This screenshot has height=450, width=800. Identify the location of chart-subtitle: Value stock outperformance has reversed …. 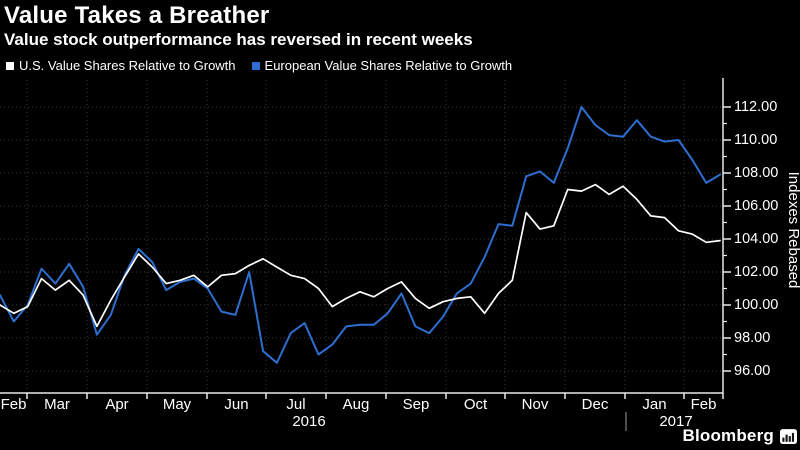
(238, 39).